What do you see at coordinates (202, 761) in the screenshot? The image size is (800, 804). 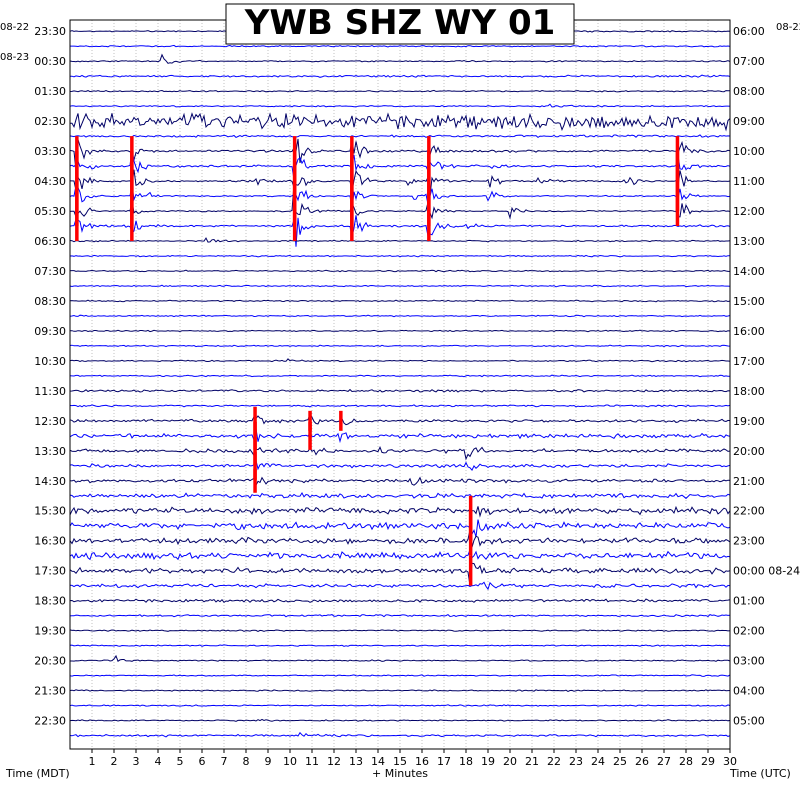 I see `x-tick-label: 6` at bounding box center [202, 761].